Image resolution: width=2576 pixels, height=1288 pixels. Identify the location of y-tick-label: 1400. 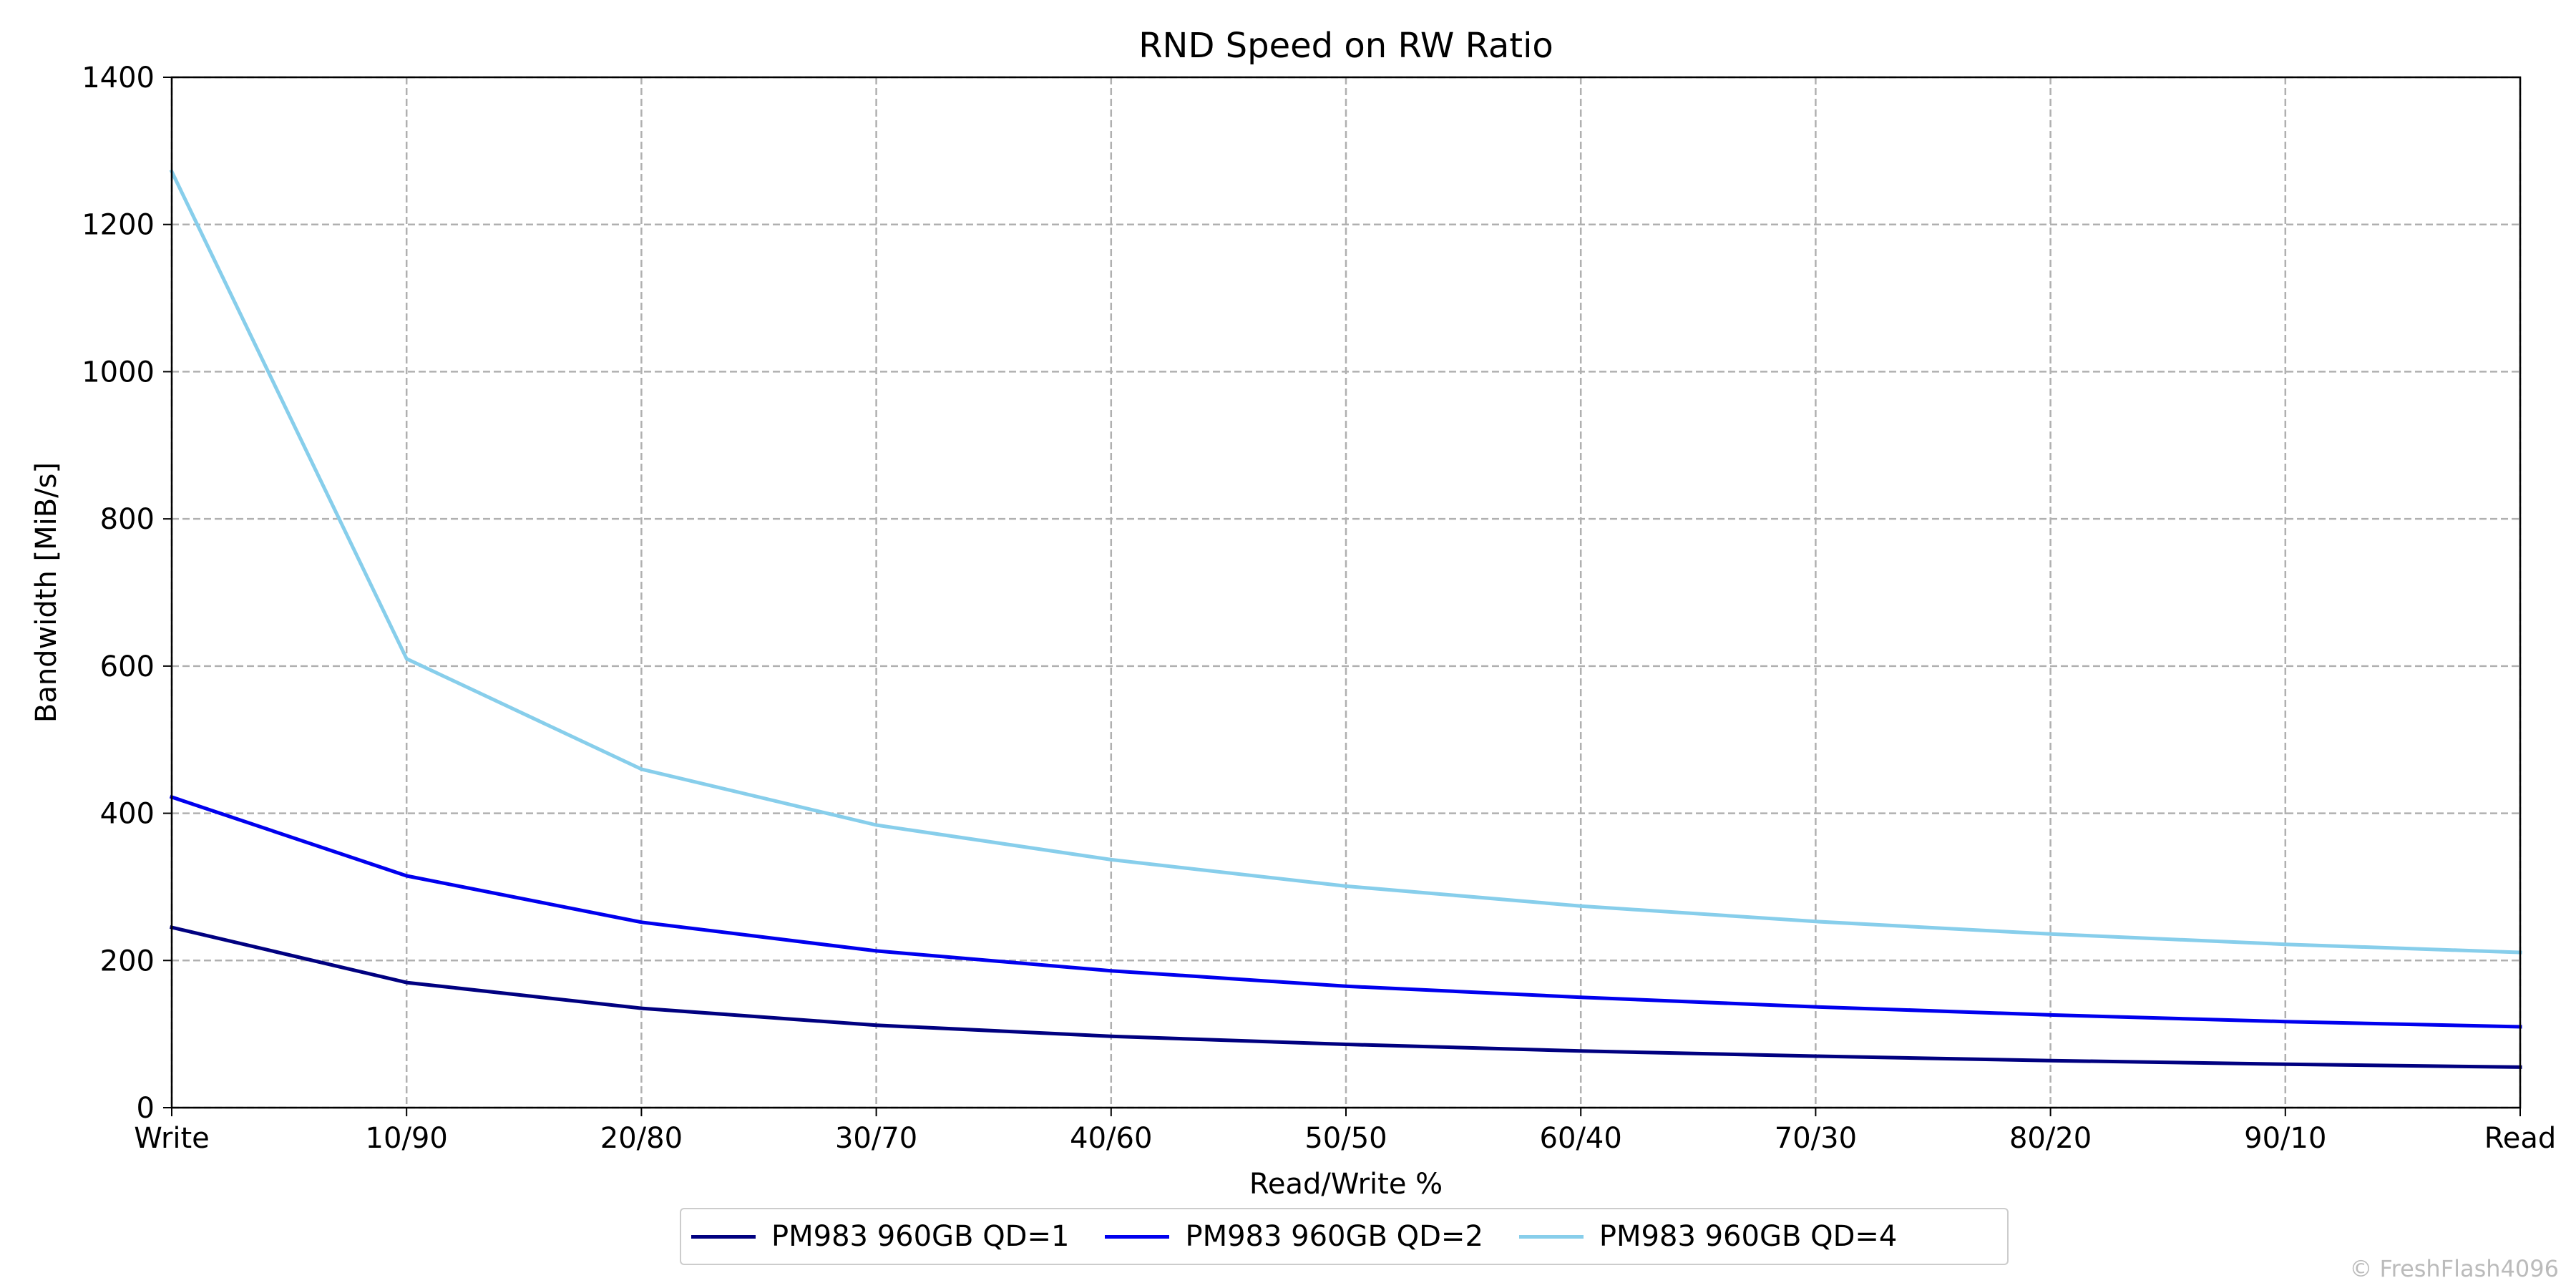
(118, 78).